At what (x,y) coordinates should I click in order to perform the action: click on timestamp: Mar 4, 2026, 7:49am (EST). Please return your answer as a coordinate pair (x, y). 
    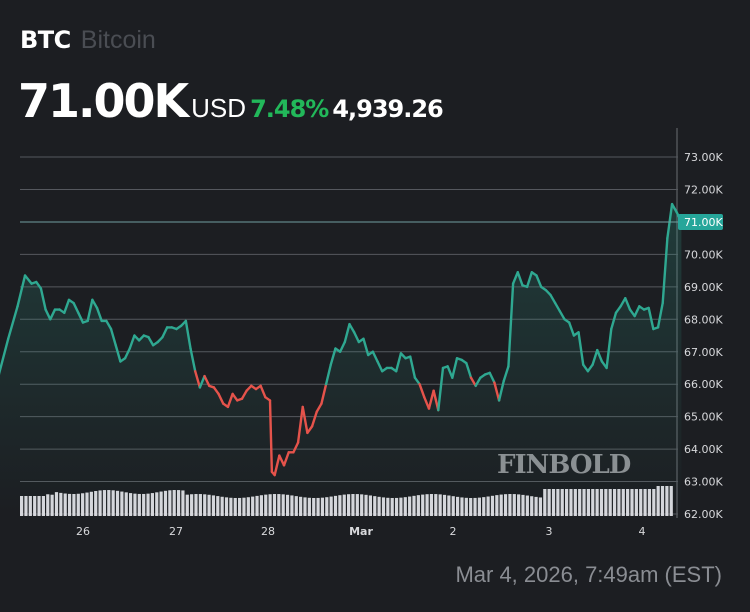
    Looking at the image, I should click on (588, 574).